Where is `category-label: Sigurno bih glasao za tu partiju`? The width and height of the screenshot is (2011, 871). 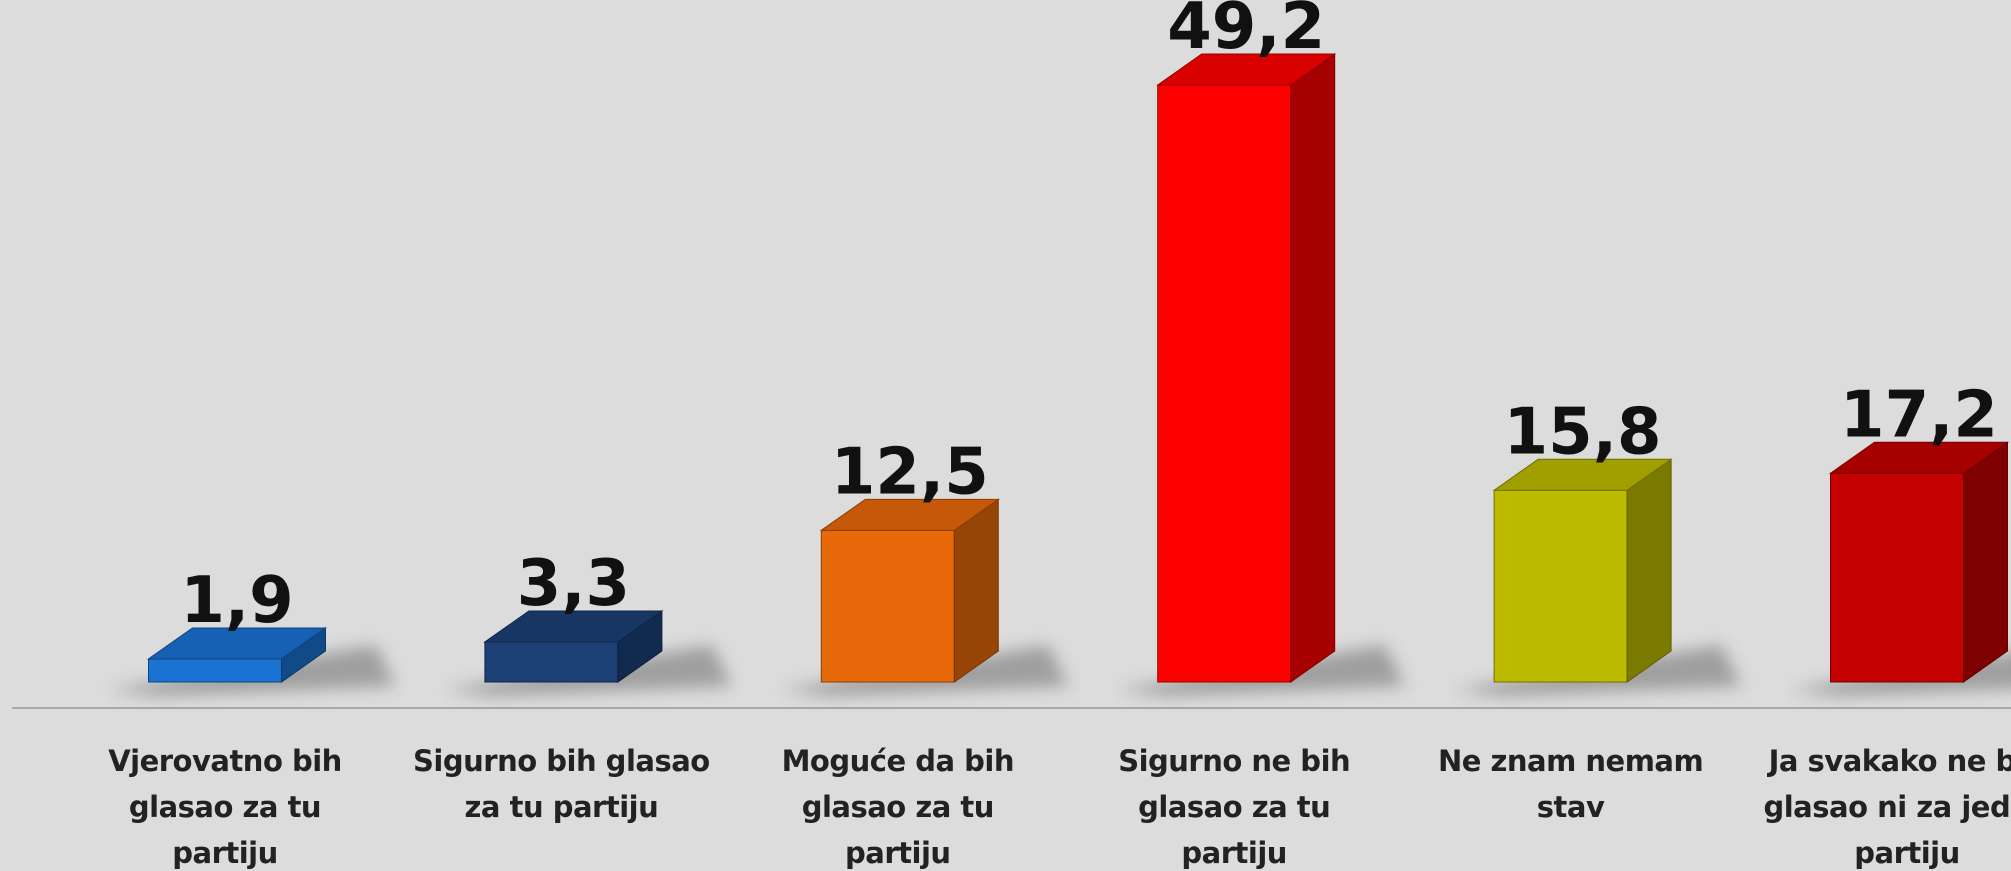 category-label: Sigurno bih glasao za tu partiju is located at coordinates (561, 784).